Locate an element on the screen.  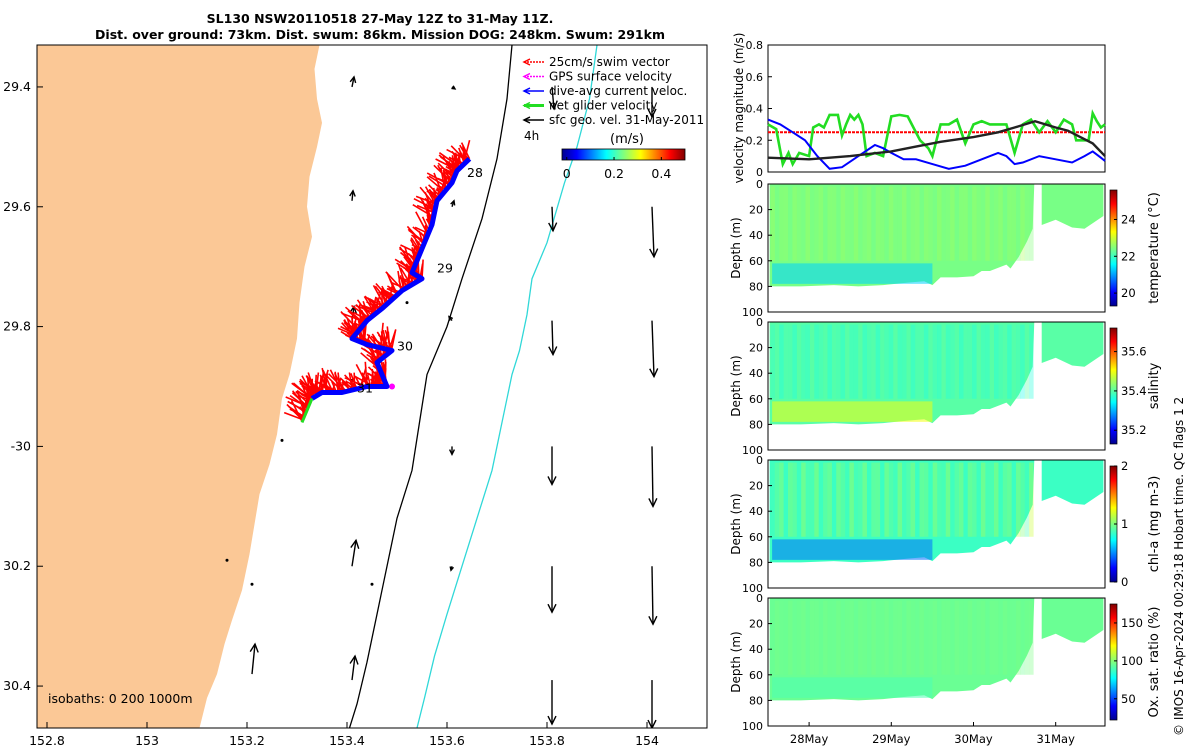
map-y-tick-label: -30 is located at coordinates (21, 445).